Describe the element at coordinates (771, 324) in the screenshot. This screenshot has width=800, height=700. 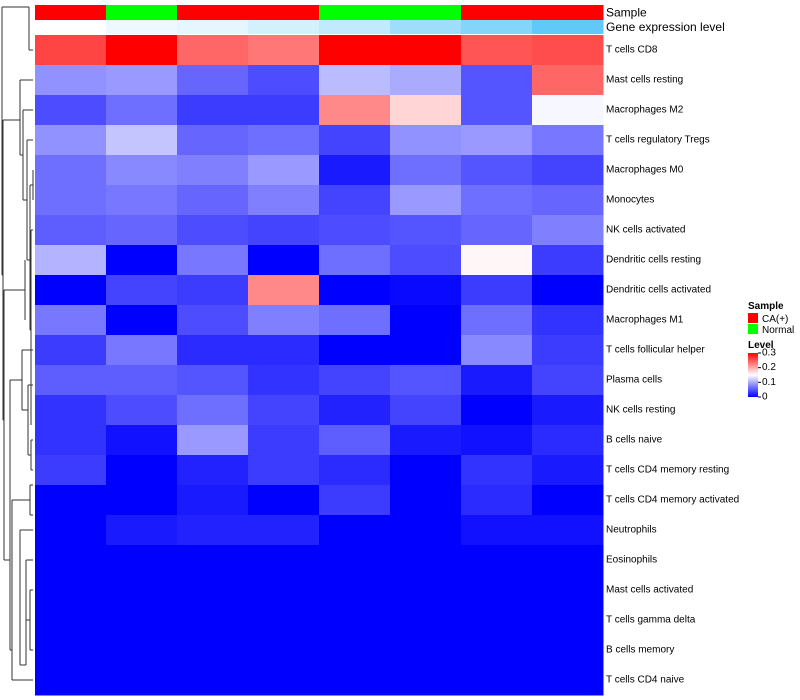
I see `legend-sample-entries: CA(+)Normal` at that location.